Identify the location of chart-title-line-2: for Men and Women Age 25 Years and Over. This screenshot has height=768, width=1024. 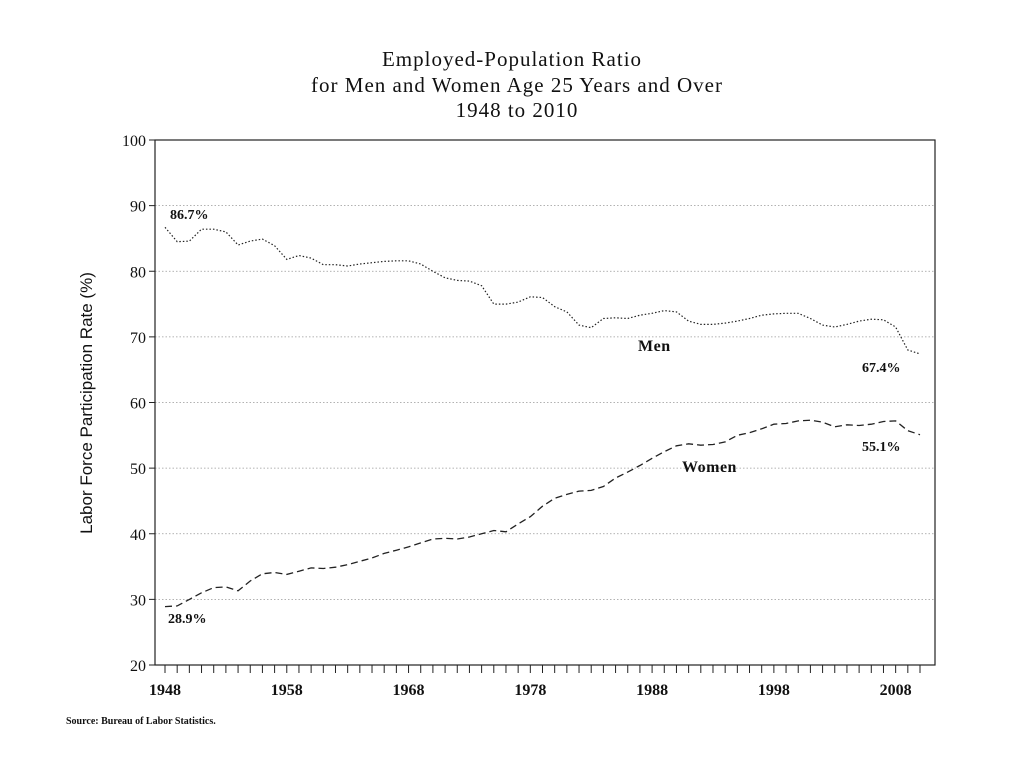
(517, 85).